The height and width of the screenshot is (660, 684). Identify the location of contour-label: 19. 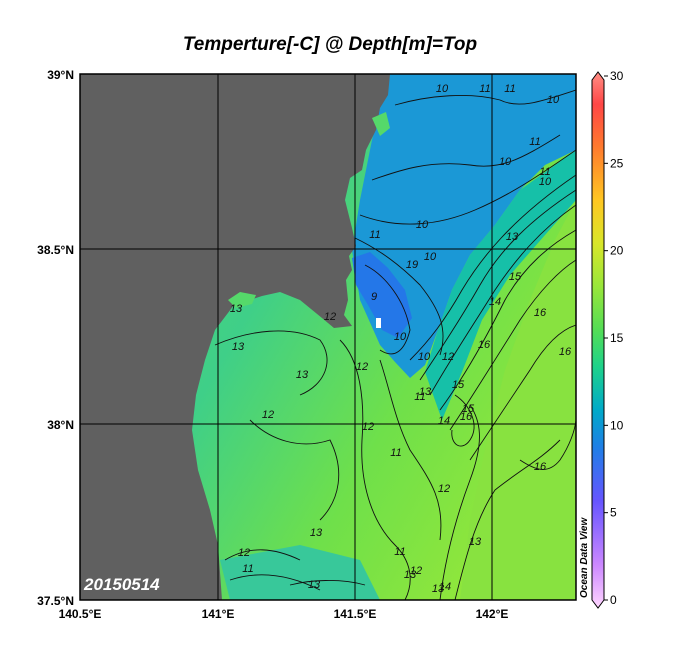
(412, 265).